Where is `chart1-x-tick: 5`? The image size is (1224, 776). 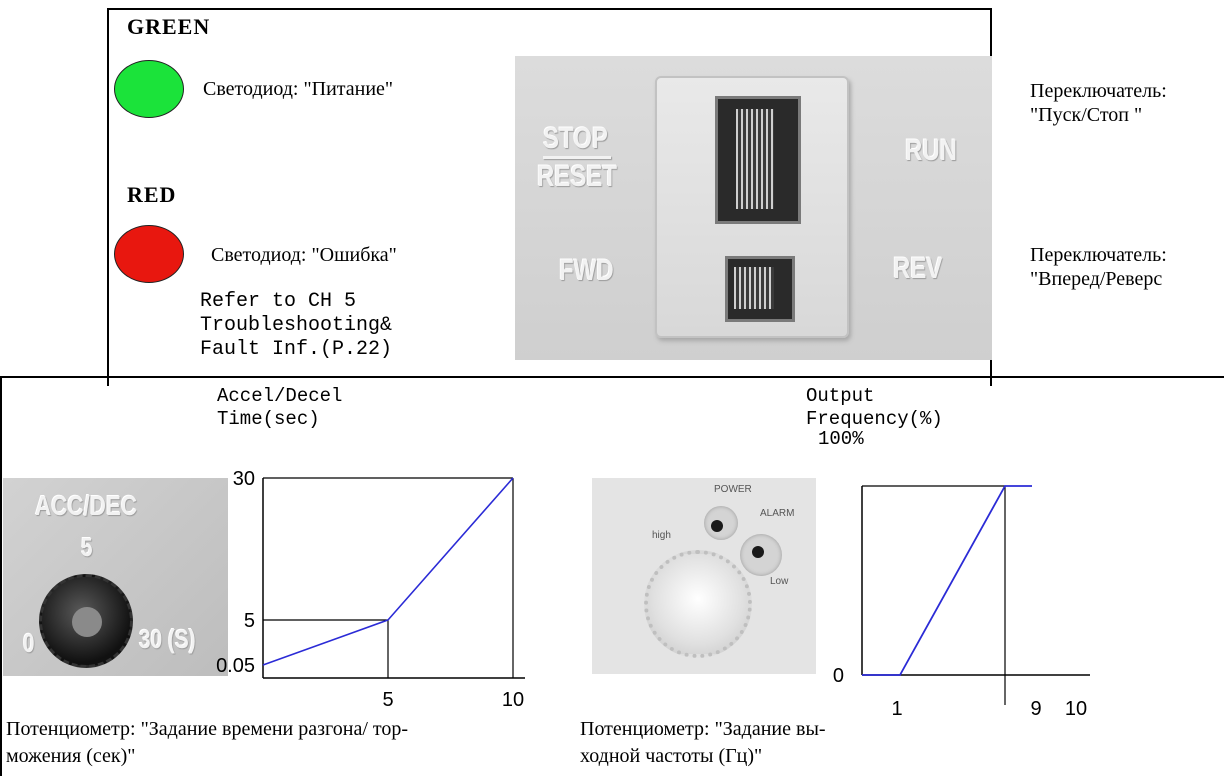 chart1-x-tick: 5 is located at coordinates (387, 700).